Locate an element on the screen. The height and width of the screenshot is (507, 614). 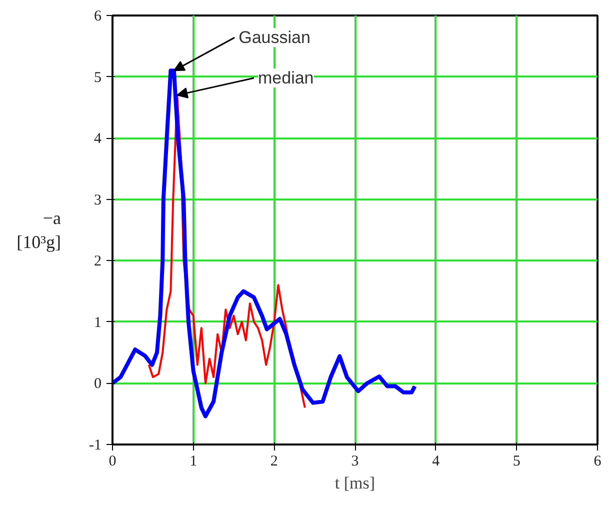
y-tick-label: 1 is located at coordinates (98, 322).